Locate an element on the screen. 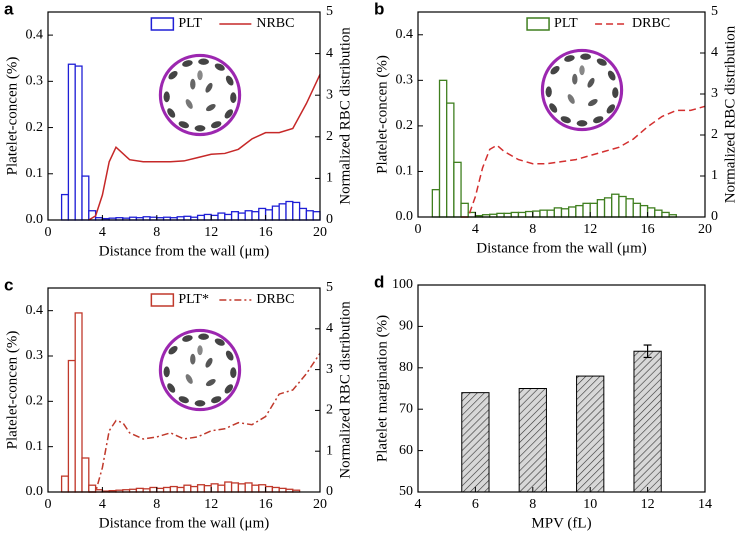  y-tick-label: 50 is located at coordinates (406, 491).